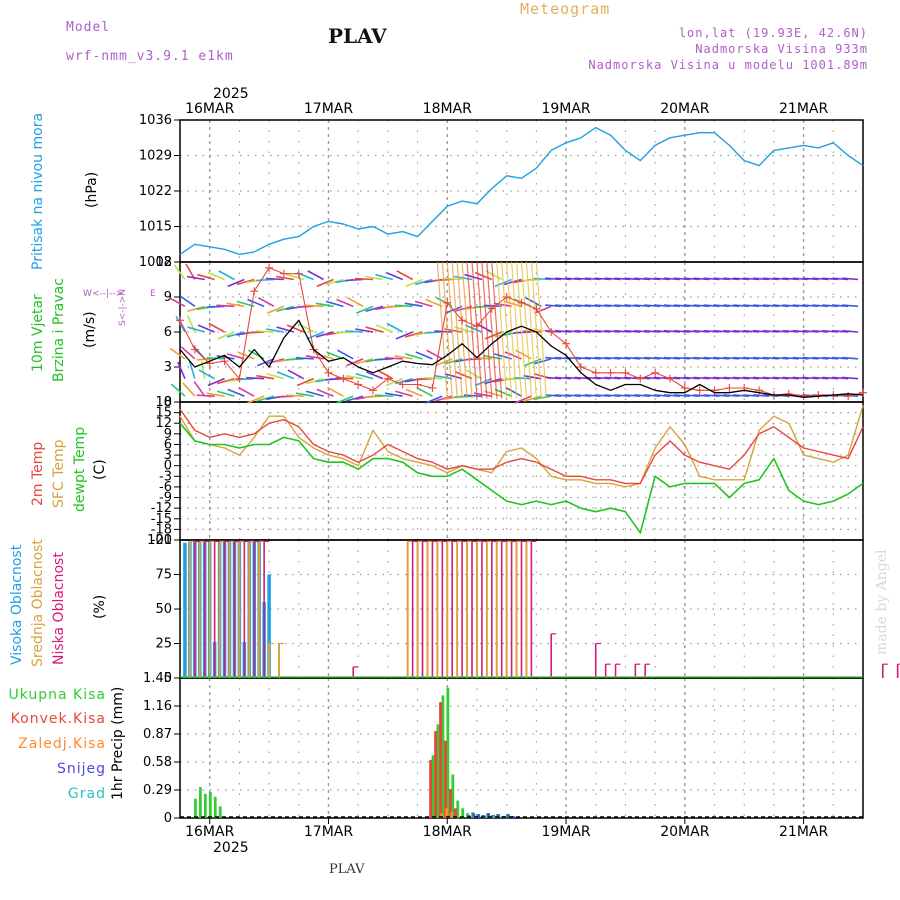 The image size is (900, 900). What do you see at coordinates (157, 790) in the screenshot?
I see `y-tick-label: 0.29` at bounding box center [157, 790].